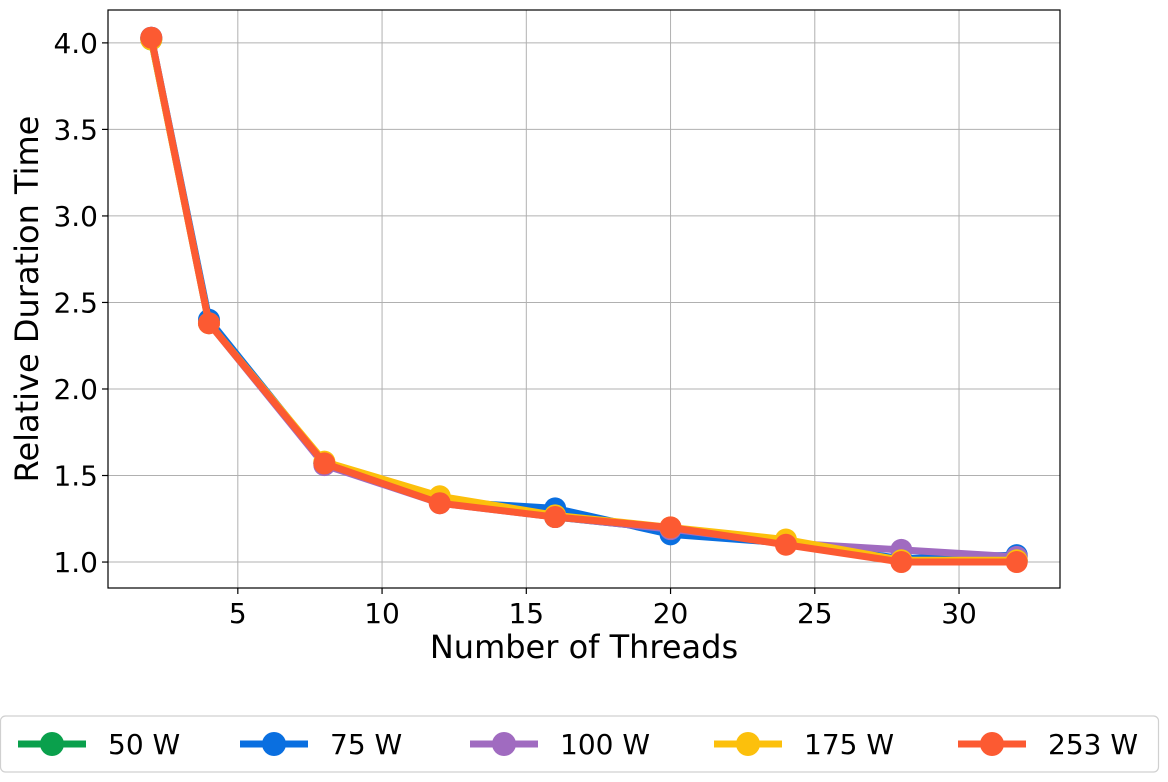  I want to click on legend-item: 253 W, so click(1048, 744).